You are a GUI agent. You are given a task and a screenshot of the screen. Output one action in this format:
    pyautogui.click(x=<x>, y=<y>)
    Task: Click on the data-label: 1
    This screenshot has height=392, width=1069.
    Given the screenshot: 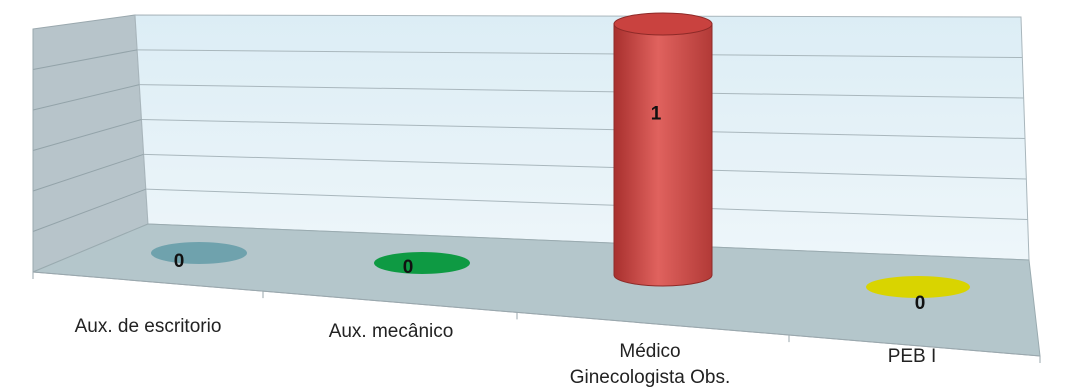 What is the action you would take?
    pyautogui.click(x=656, y=113)
    